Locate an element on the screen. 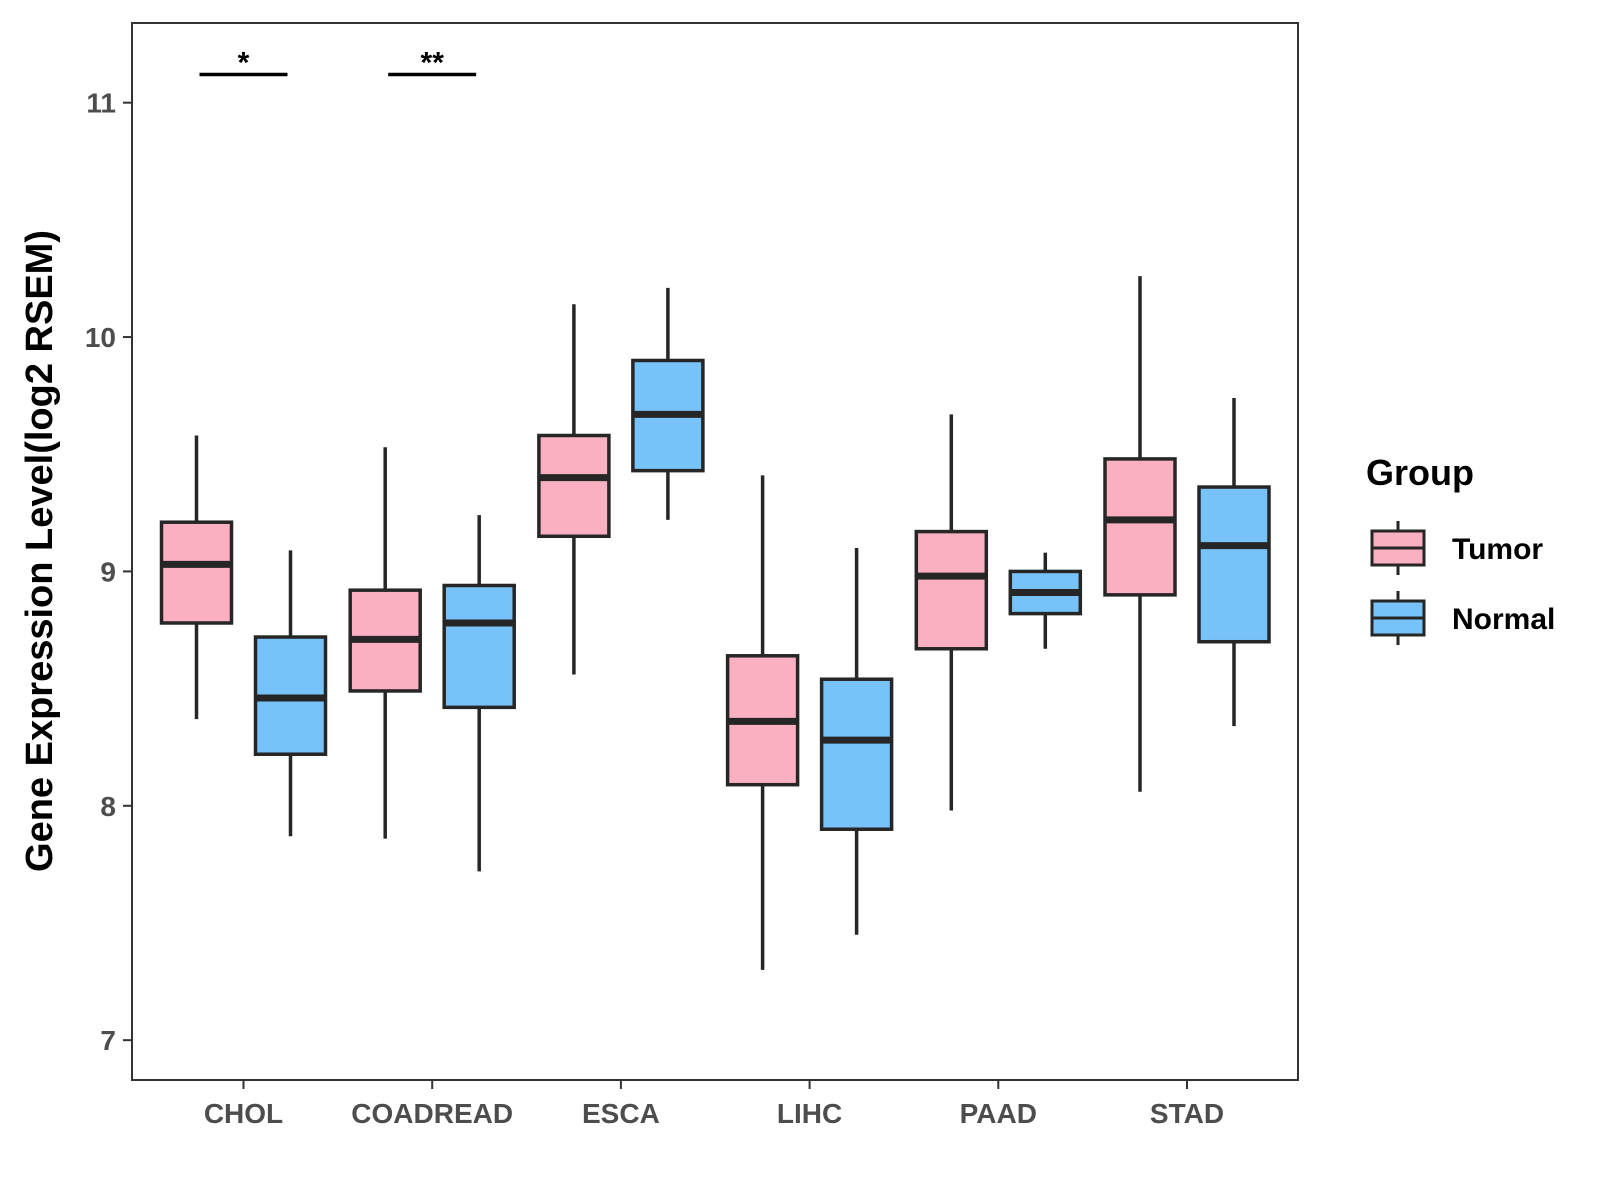 The width and height of the screenshot is (1600, 1200). legend-item-normal: Normal is located at coordinates (1462, 618).